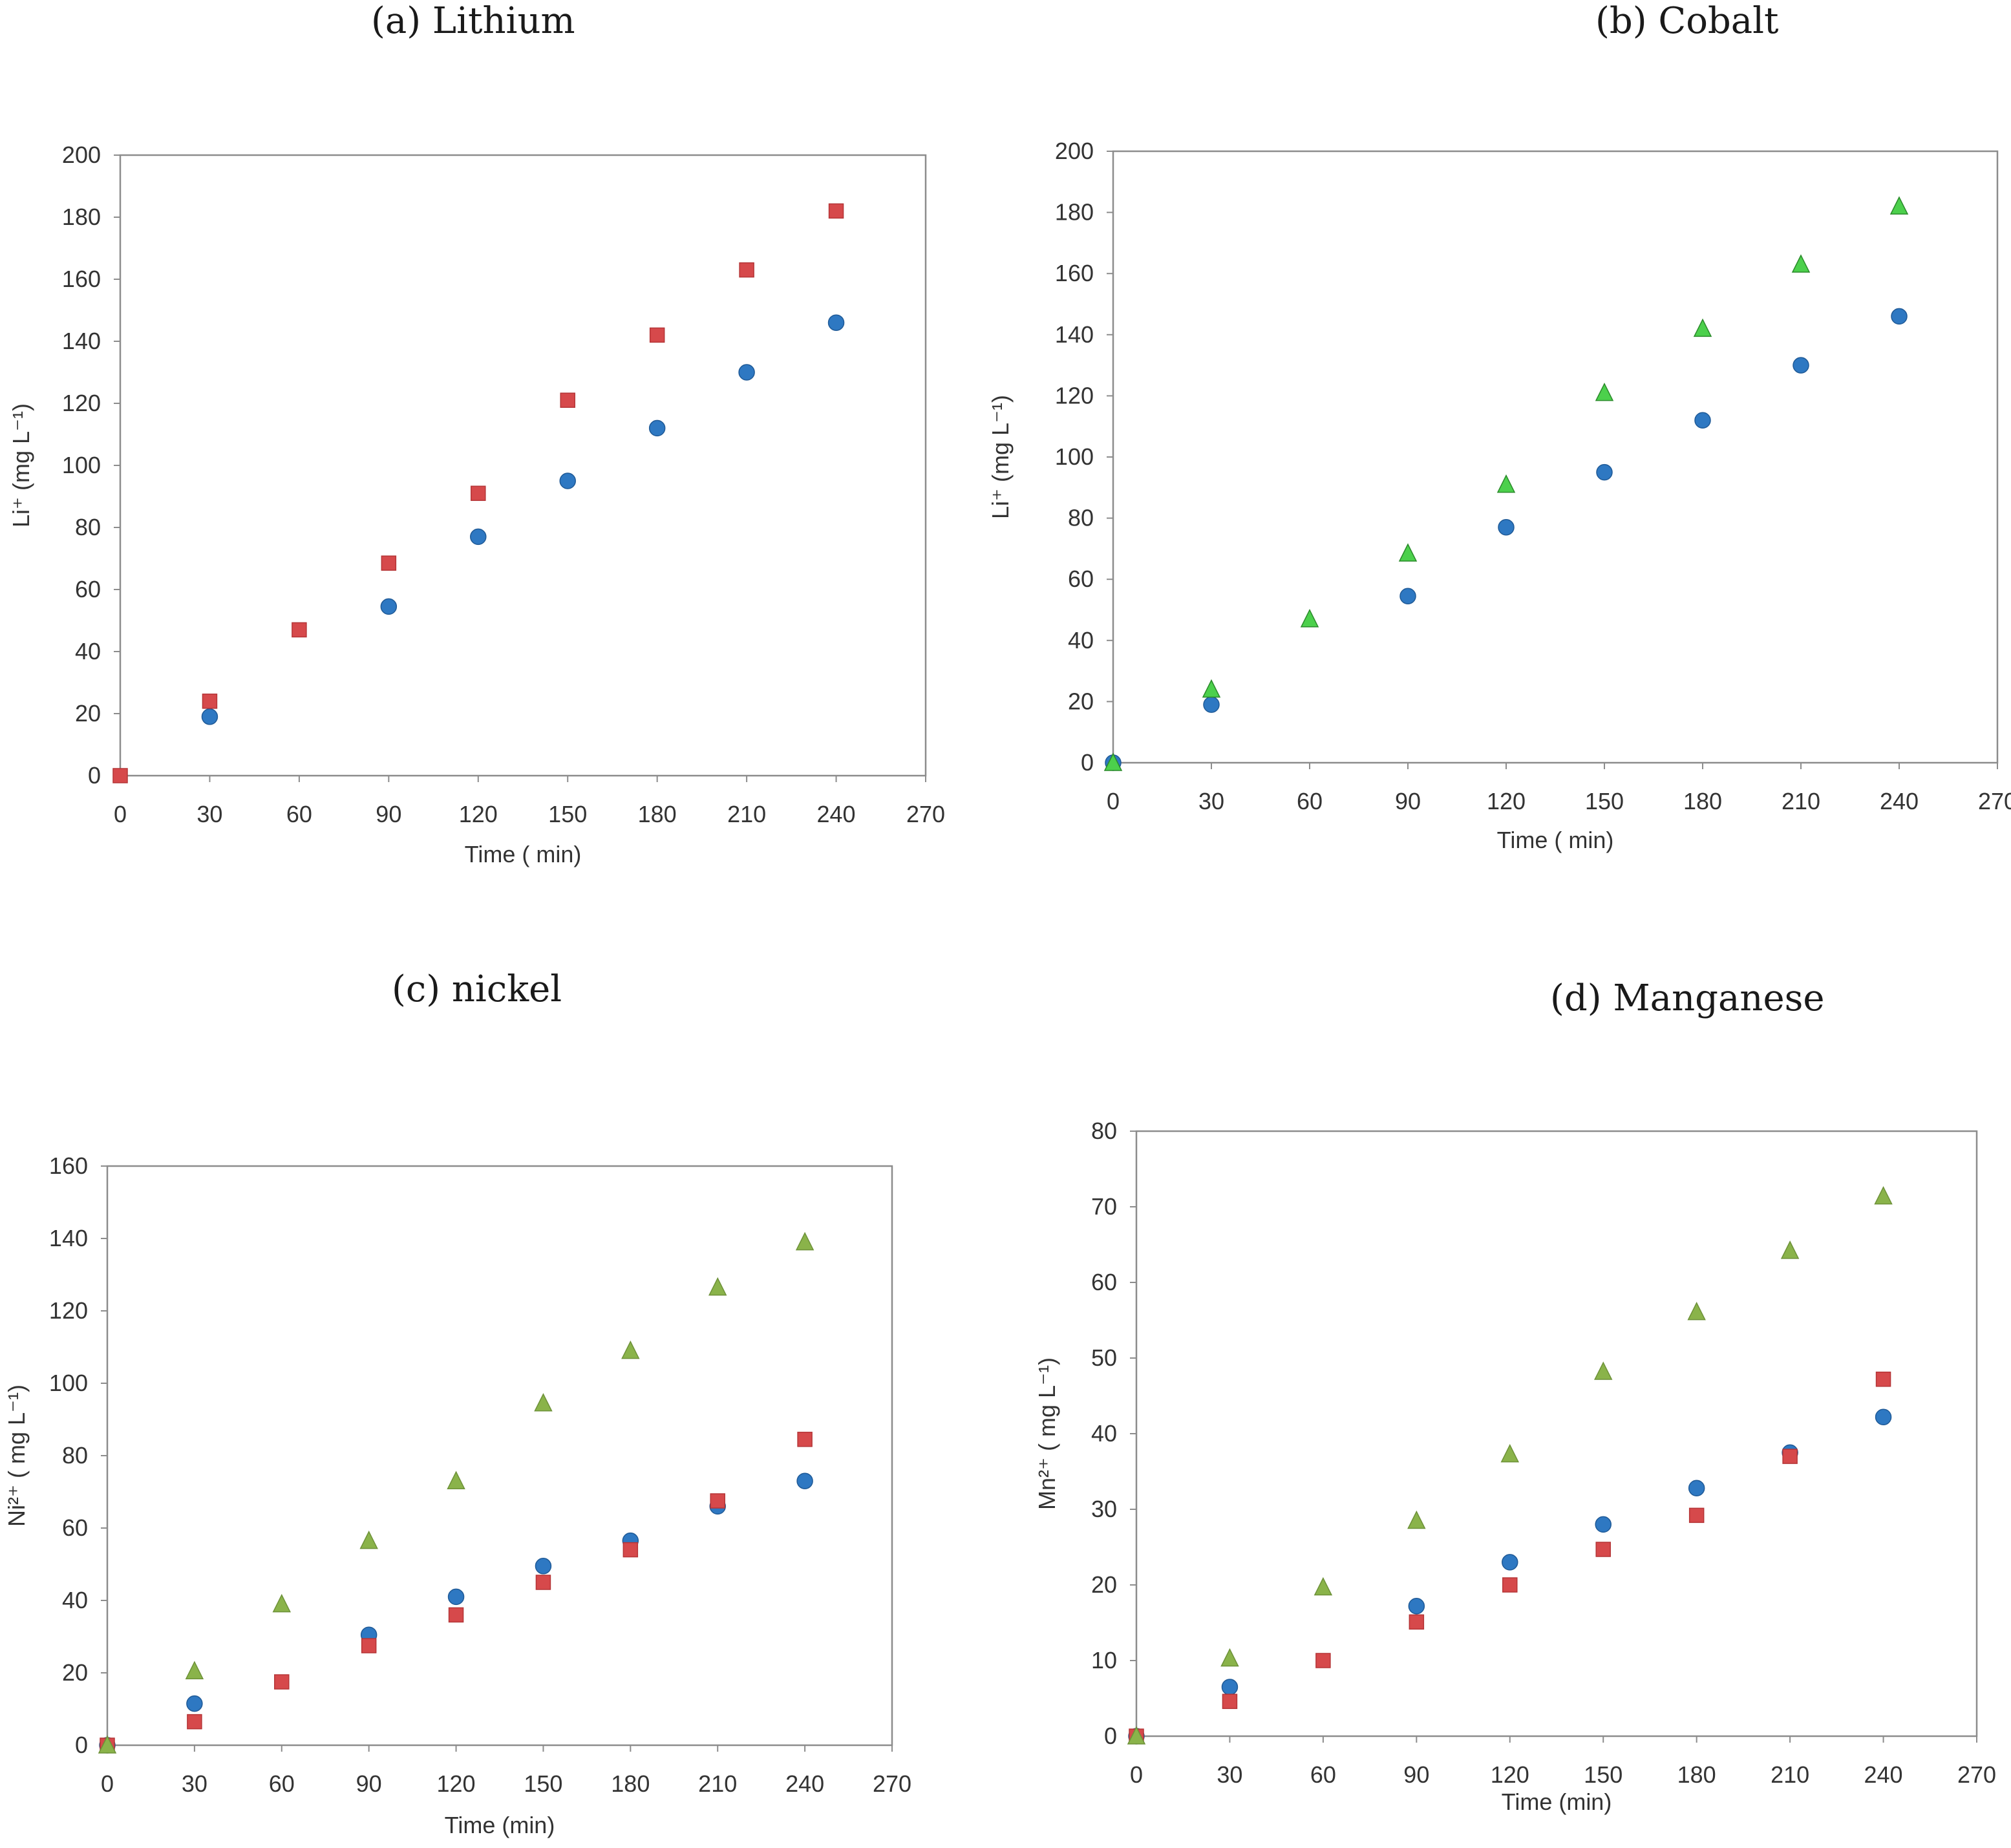  I want to click on y-tick-label: 140, so click(81, 341).